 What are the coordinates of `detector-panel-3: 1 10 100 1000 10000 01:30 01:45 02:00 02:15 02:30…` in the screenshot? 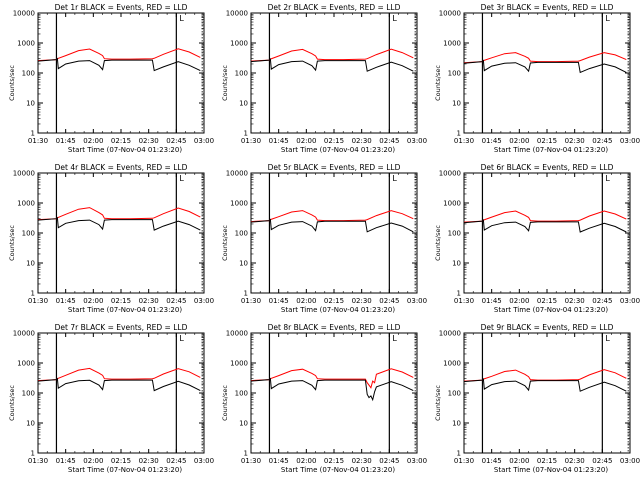 It's located at (537, 78).